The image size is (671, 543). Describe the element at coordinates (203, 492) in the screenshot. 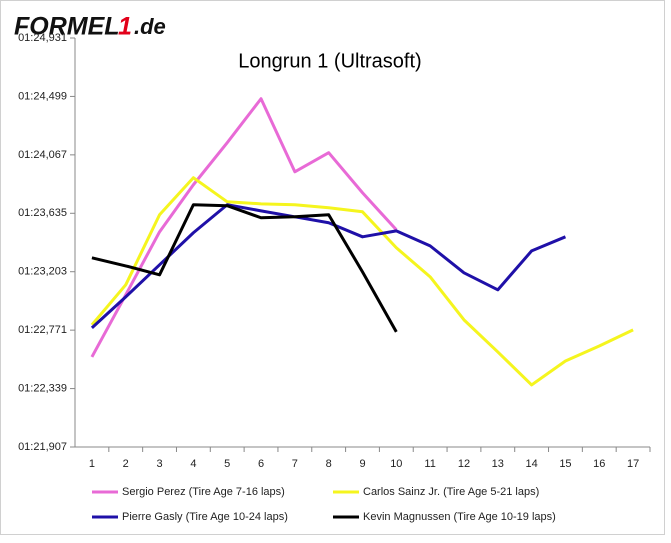

I see `legend-label: Sergio Perez (Tire Age 7-16 laps)` at that location.